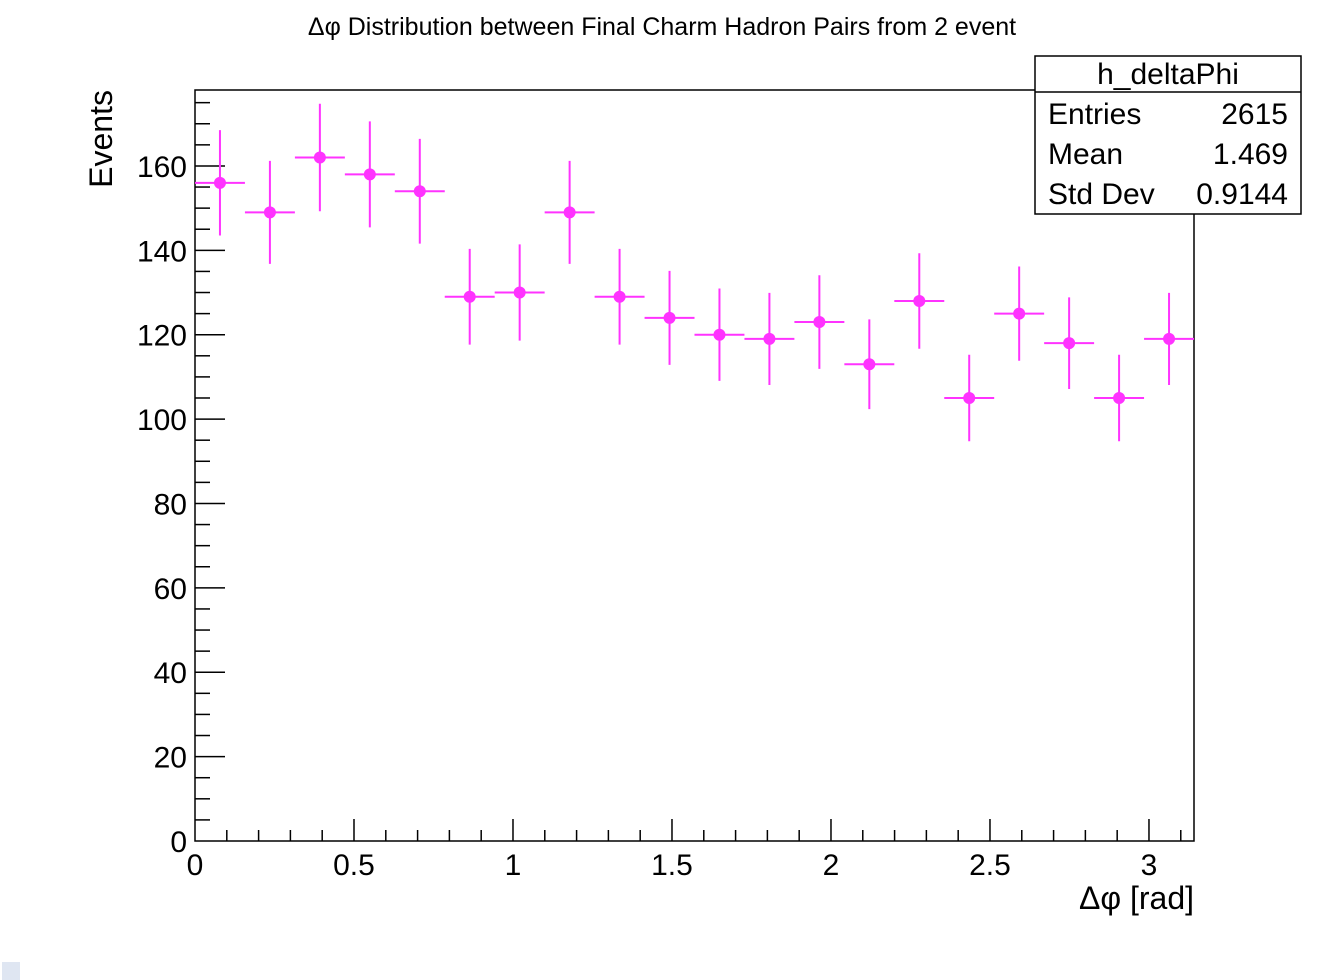 The width and height of the screenshot is (1320, 980). I want to click on x-axis-ticks, so click(704, 830).